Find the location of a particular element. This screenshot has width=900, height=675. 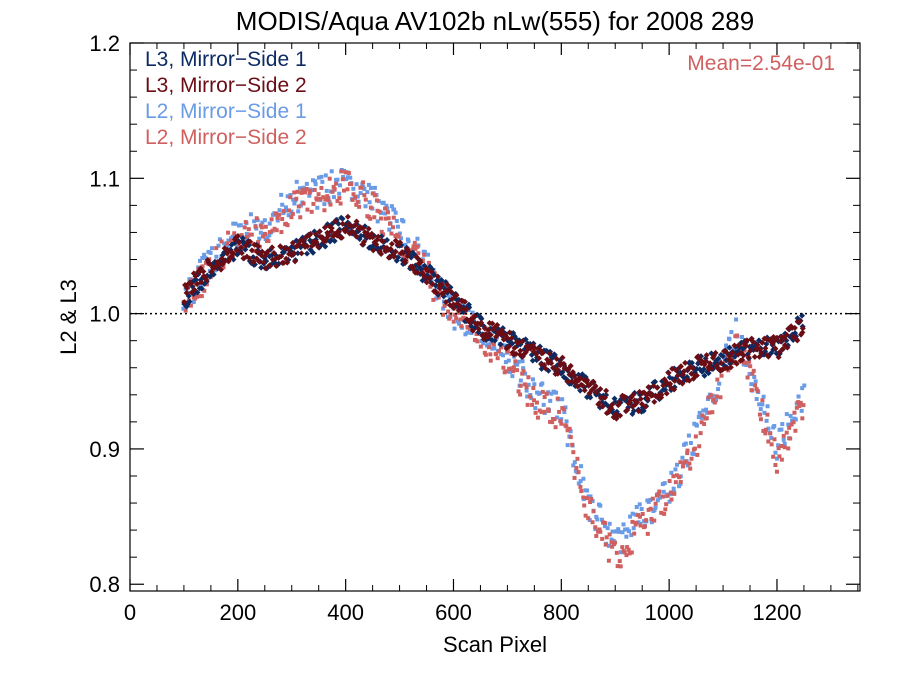

legend-entry-4: L2, Mirror−Side 2 is located at coordinates (226, 137).